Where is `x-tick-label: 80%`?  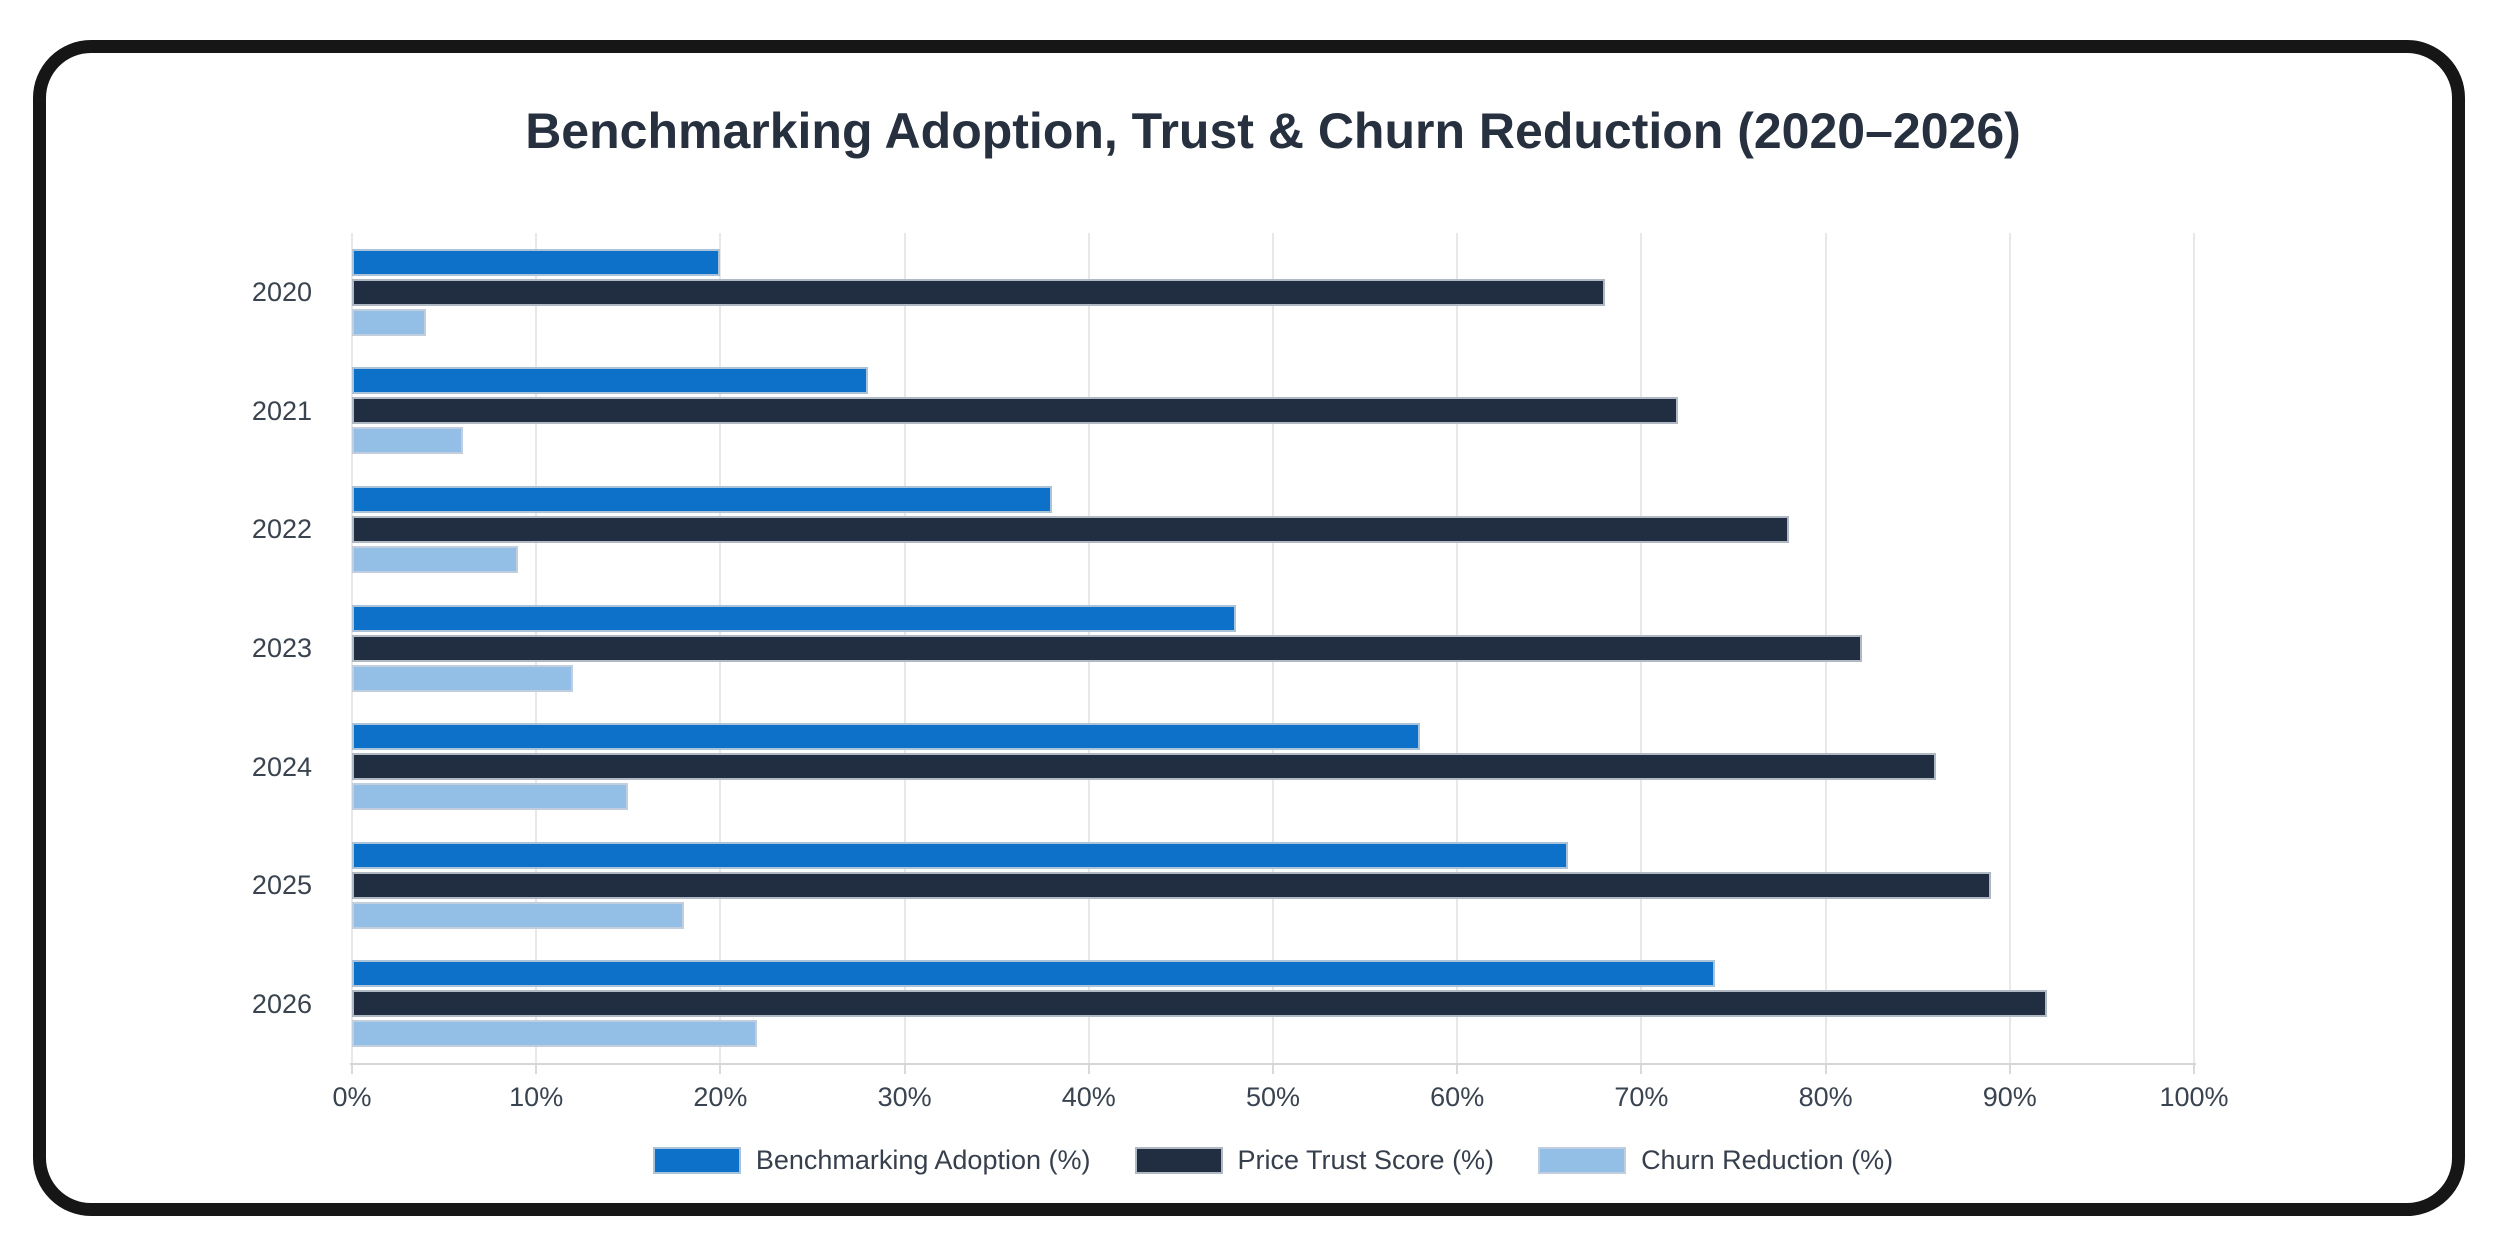
x-tick-label: 80% is located at coordinates (1825, 1097).